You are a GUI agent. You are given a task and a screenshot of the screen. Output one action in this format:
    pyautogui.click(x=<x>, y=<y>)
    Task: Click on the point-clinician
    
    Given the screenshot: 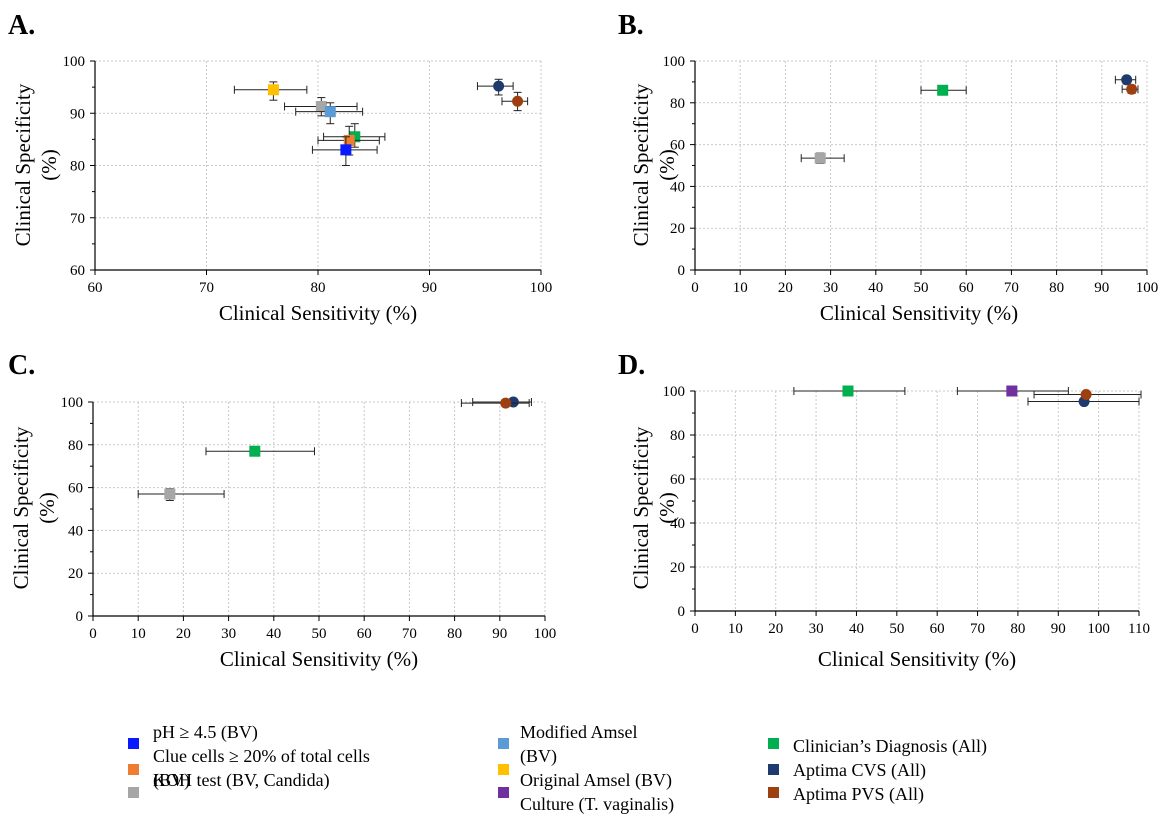 What is the action you would take?
    pyautogui.click(x=260, y=451)
    